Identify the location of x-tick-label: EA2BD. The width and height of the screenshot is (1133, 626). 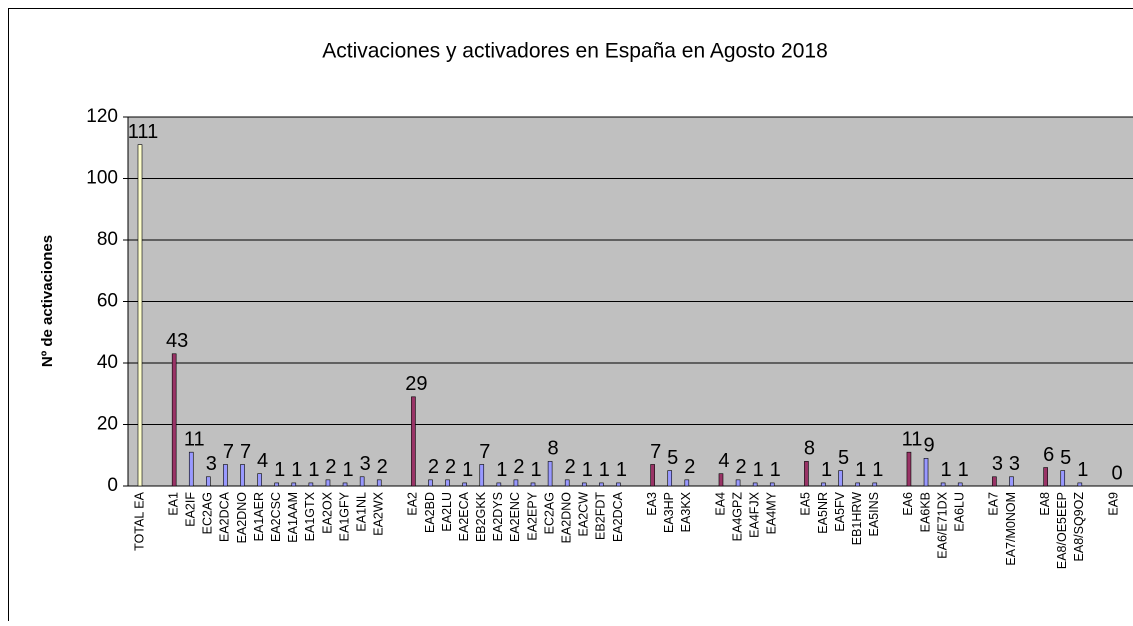
(430, 512).